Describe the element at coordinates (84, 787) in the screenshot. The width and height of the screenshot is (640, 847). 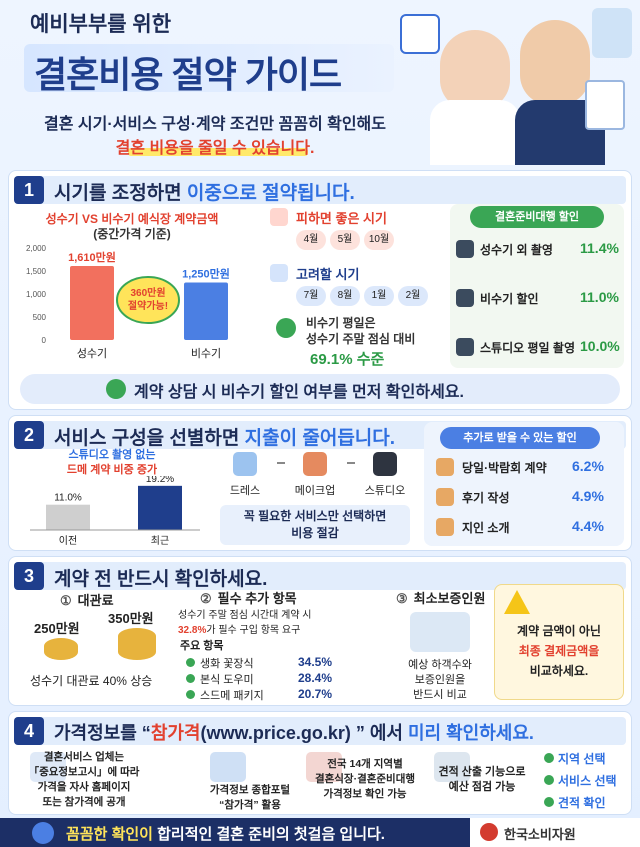
I see `item-text: 가격을 자사 홈페이지` at that location.